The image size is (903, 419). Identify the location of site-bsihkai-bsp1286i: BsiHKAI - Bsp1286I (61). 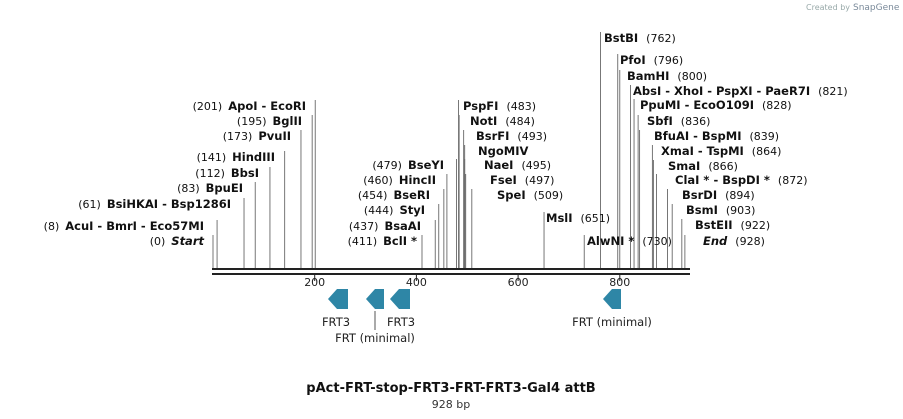
(154, 204).